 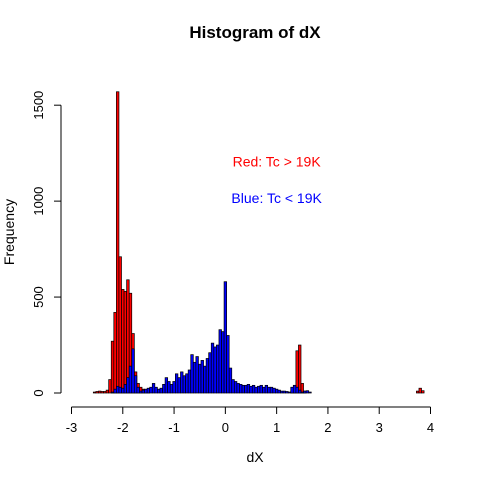 I want to click on x-tick-label-3: 0, so click(x=225, y=427).